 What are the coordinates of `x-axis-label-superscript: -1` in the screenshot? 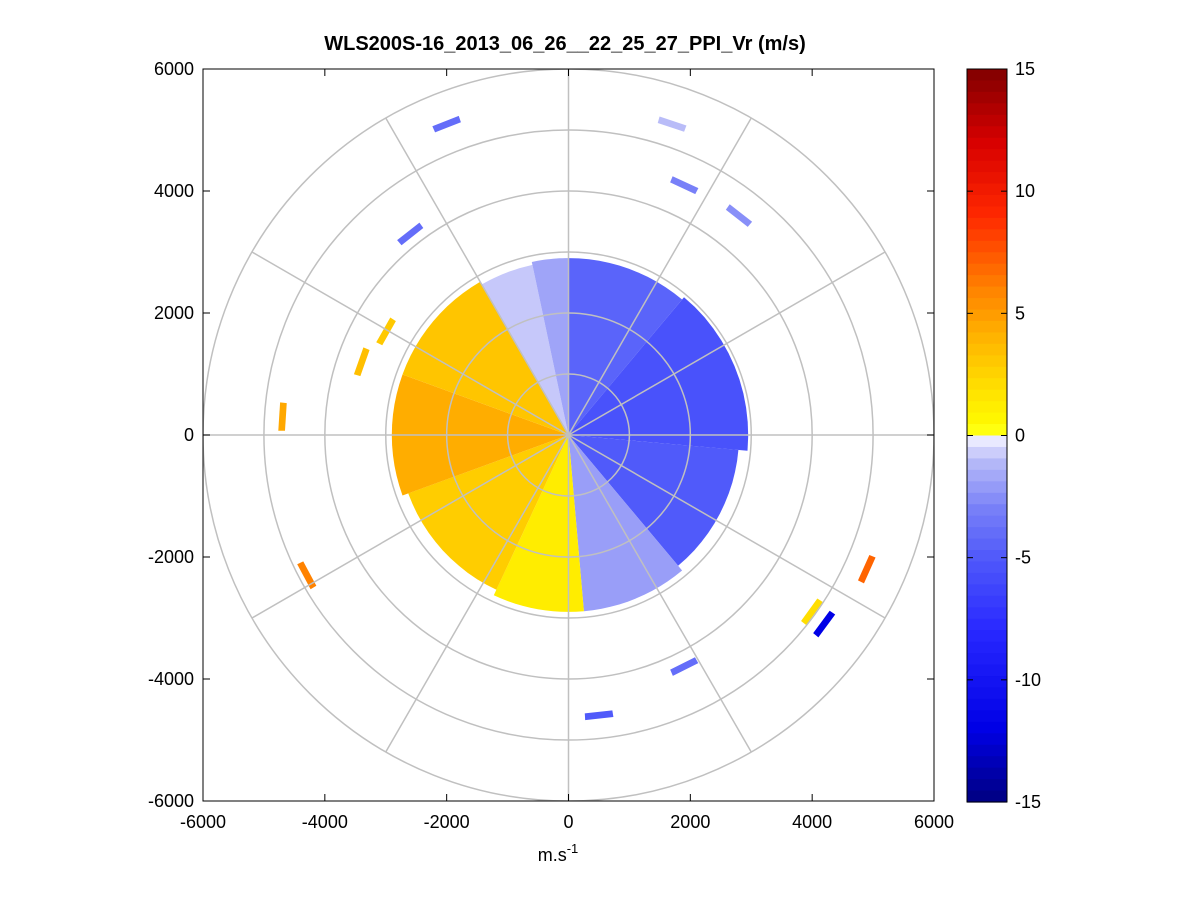 It's located at (573, 848).